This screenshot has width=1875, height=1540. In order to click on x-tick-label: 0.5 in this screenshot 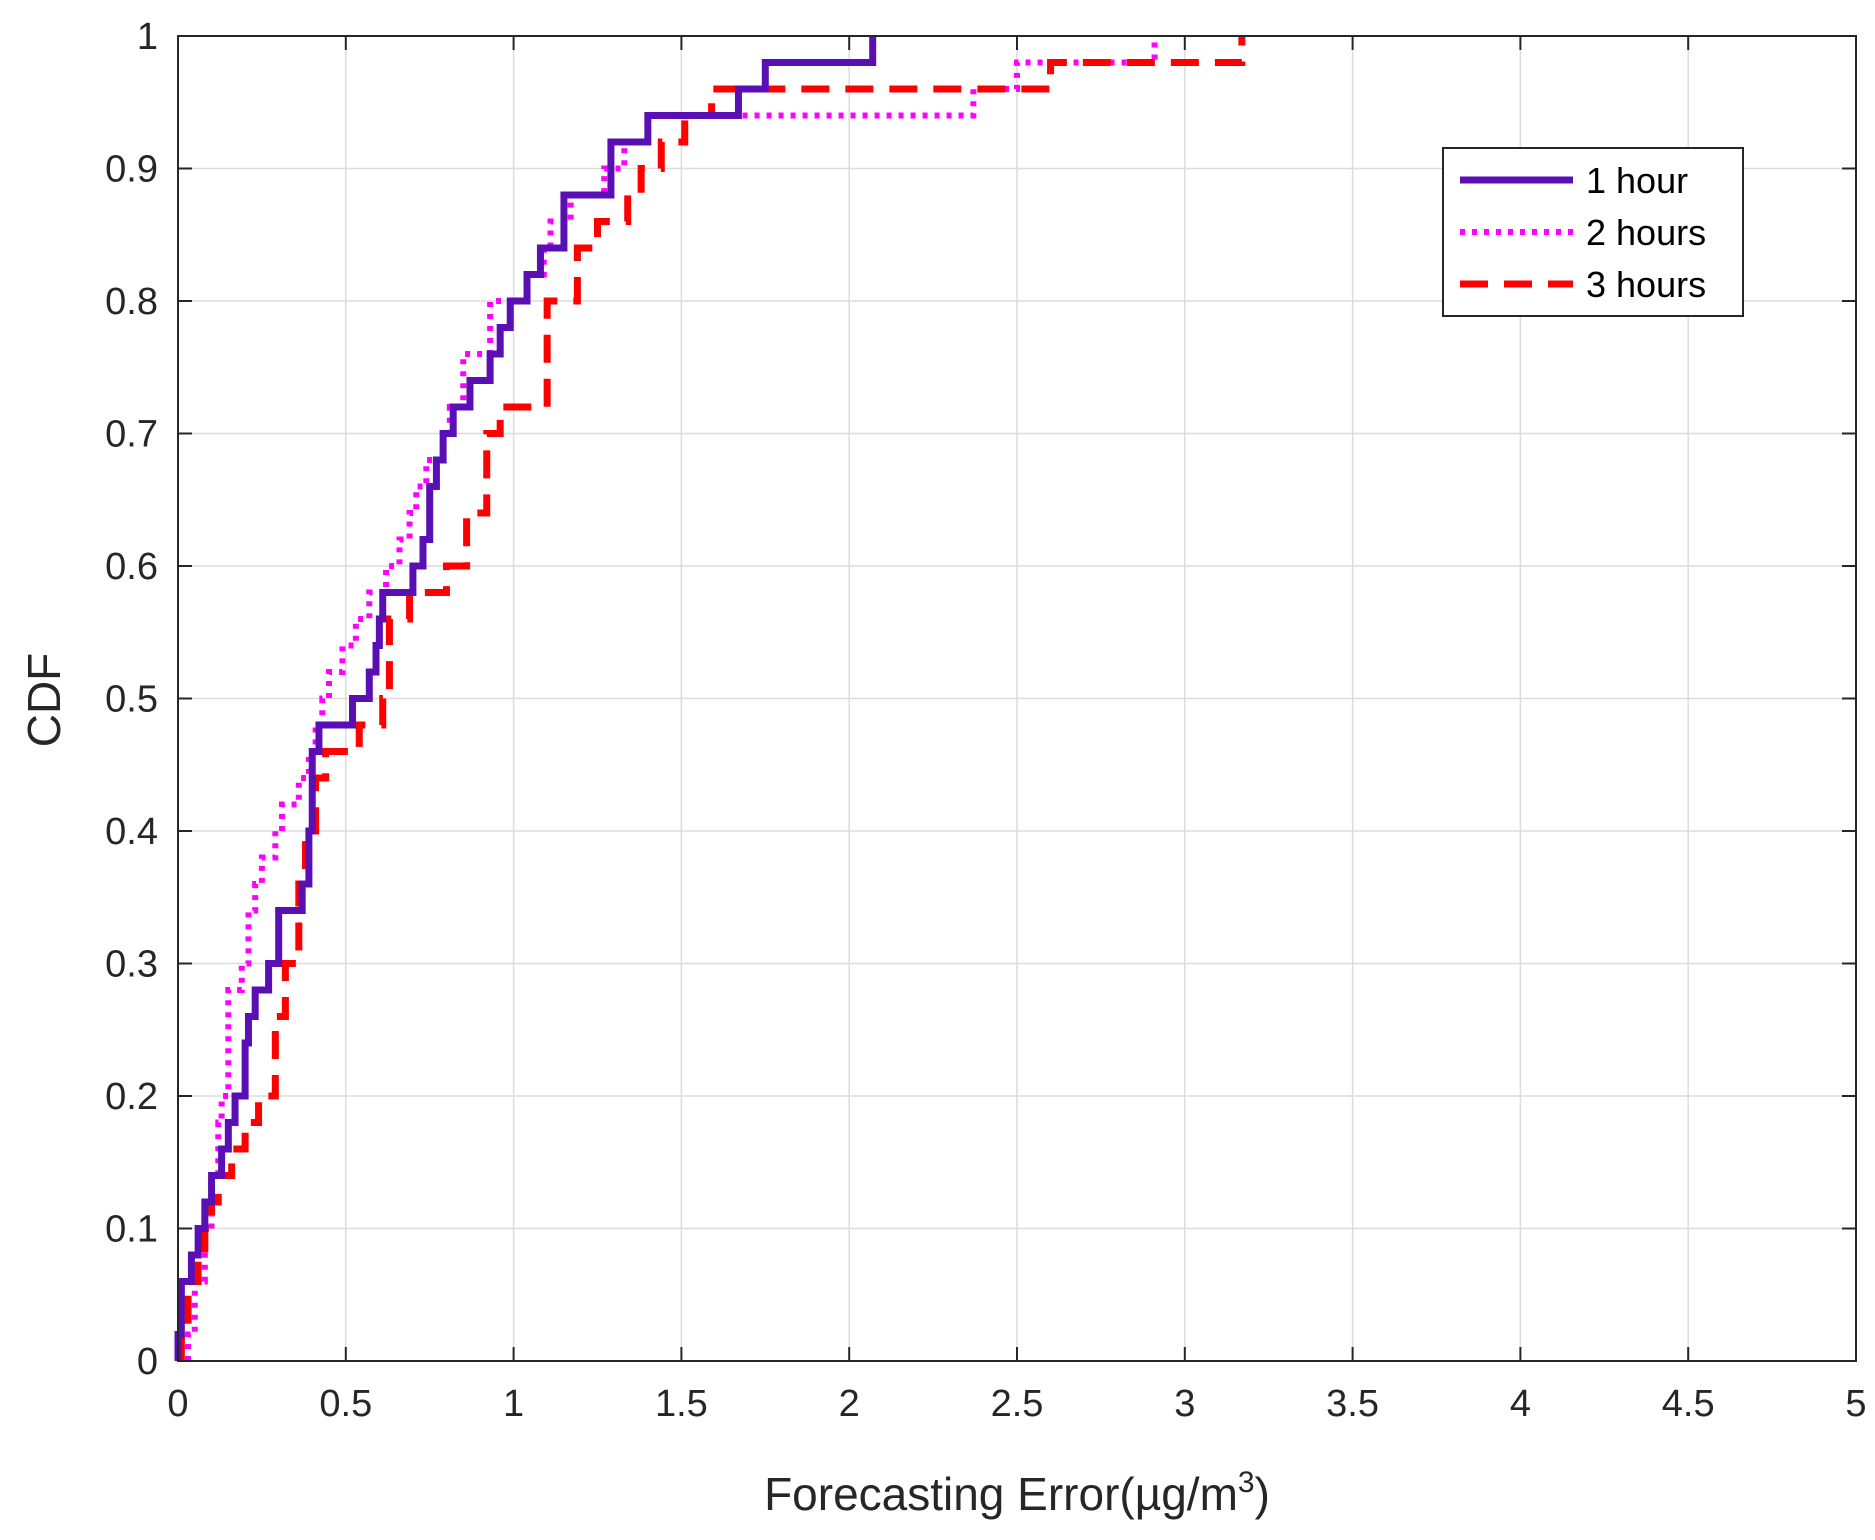, I will do `click(345, 1404)`.